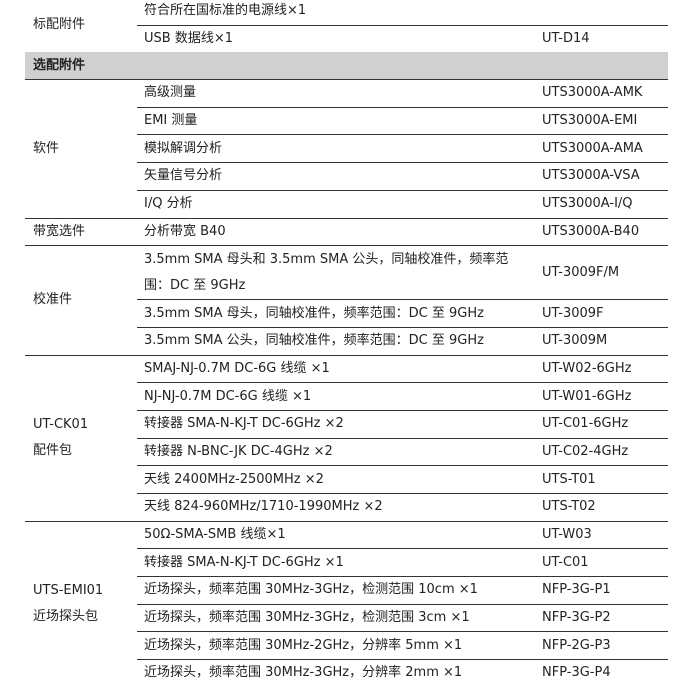  Describe the element at coordinates (59, 25) in the screenshot. I see `group-name: 标配附件` at that location.